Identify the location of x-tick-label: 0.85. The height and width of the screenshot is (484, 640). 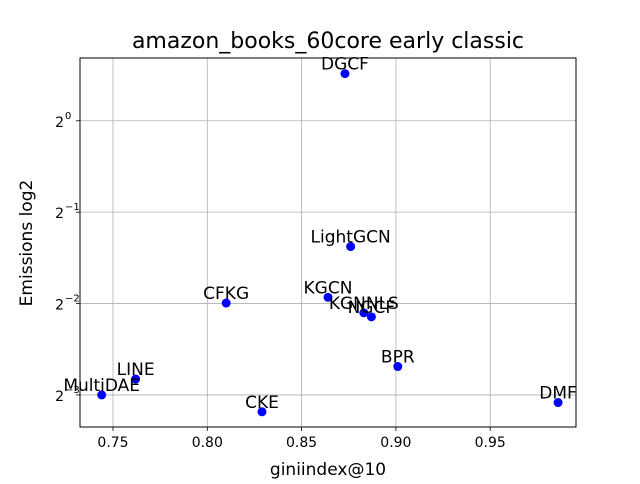
(301, 443).